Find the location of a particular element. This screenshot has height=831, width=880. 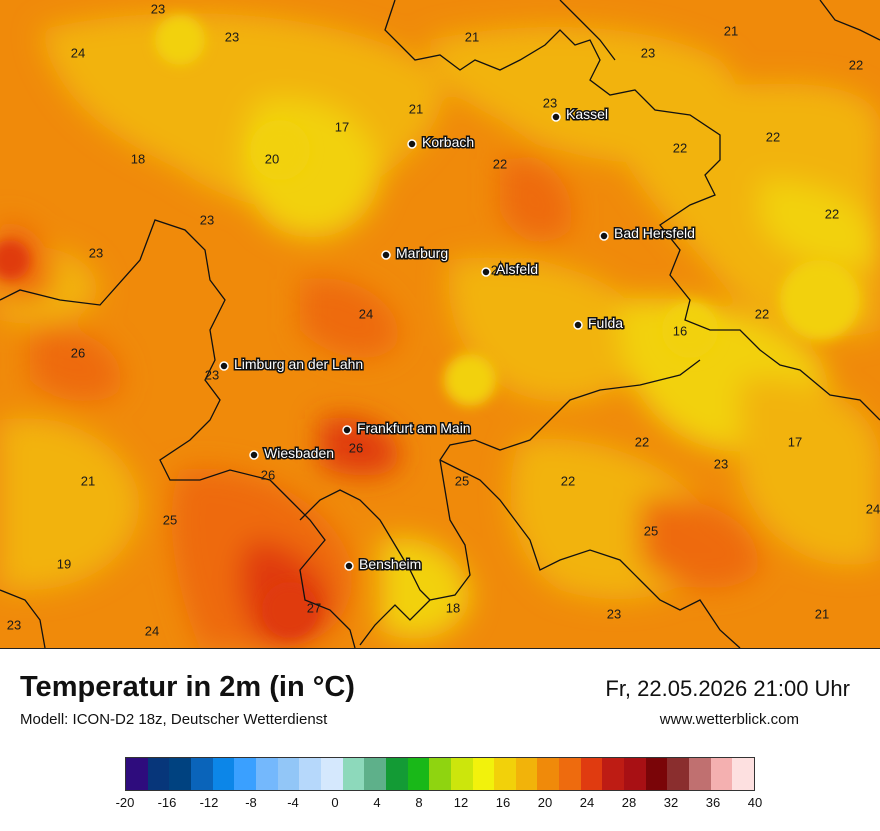

legend-tick-label: 0 is located at coordinates (335, 802).